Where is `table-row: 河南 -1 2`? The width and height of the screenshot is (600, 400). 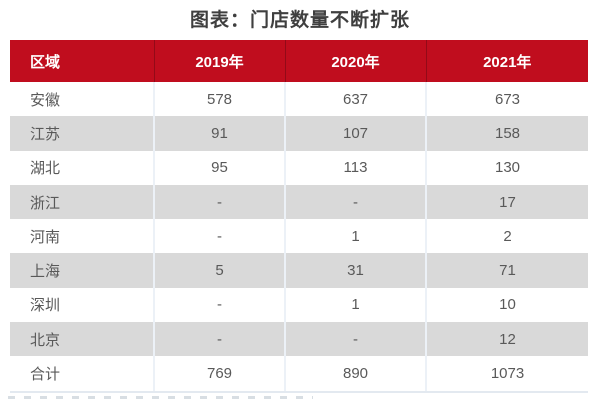
table-row: 河南 -1 2 is located at coordinates (299, 236).